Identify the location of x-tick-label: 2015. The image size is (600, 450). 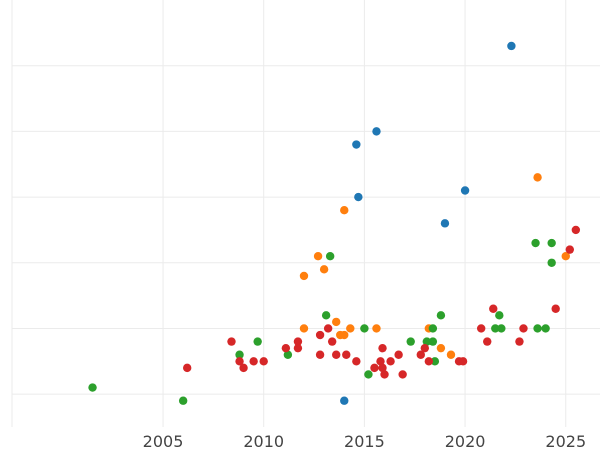
(364, 441).